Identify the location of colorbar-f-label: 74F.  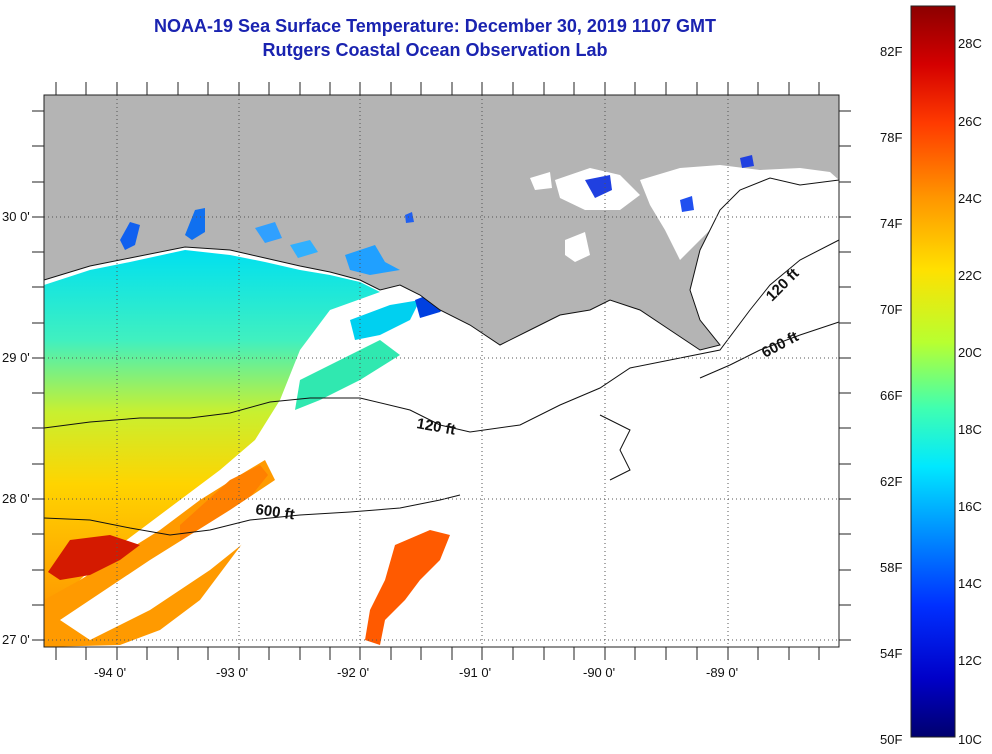
(891, 223).